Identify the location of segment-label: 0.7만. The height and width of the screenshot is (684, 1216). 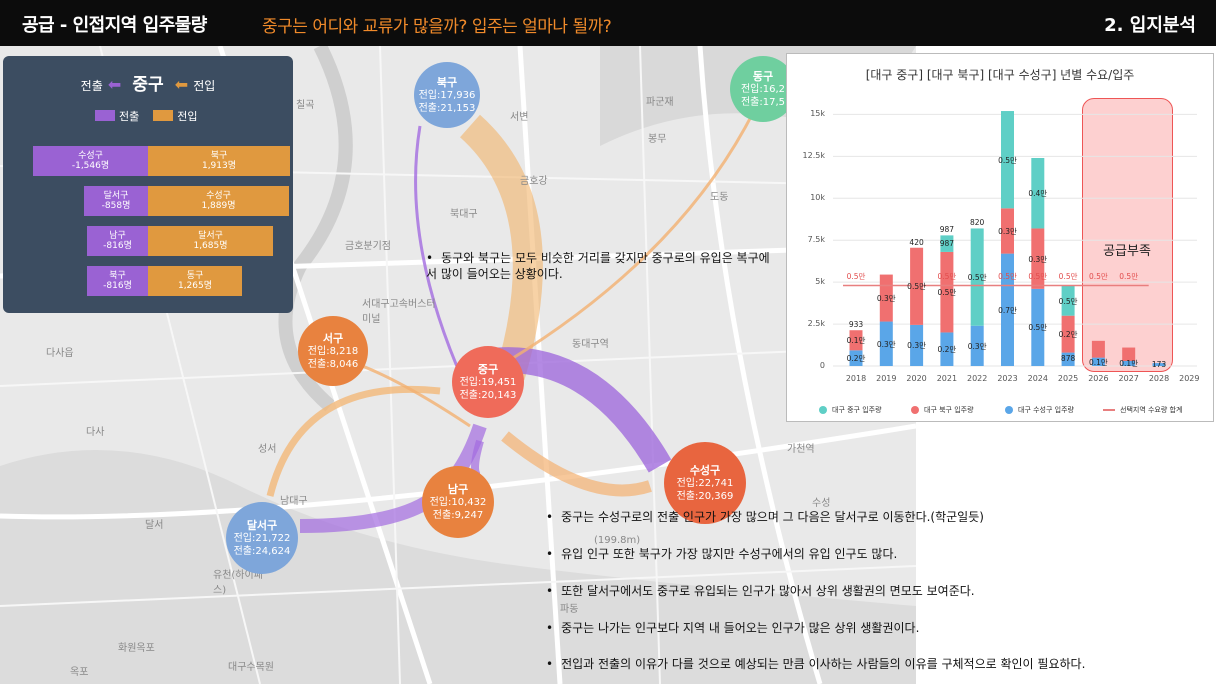
(1007, 310).